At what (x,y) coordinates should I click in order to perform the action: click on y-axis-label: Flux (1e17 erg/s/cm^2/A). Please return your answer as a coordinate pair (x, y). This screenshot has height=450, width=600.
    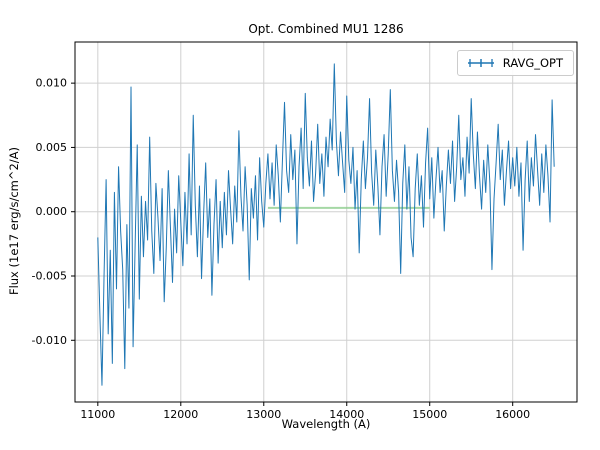
    Looking at the image, I should click on (14, 221).